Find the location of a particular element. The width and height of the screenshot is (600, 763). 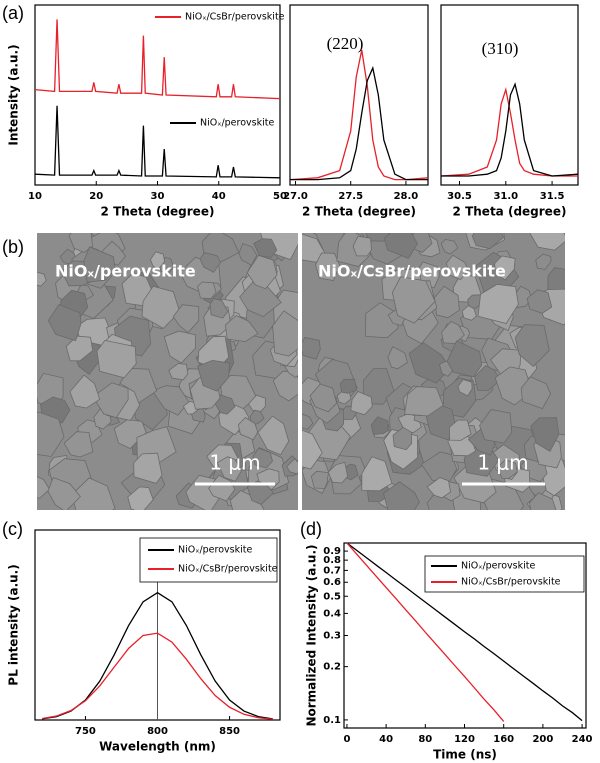

y-tick-label: 0.6 is located at coordinates (332, 582).